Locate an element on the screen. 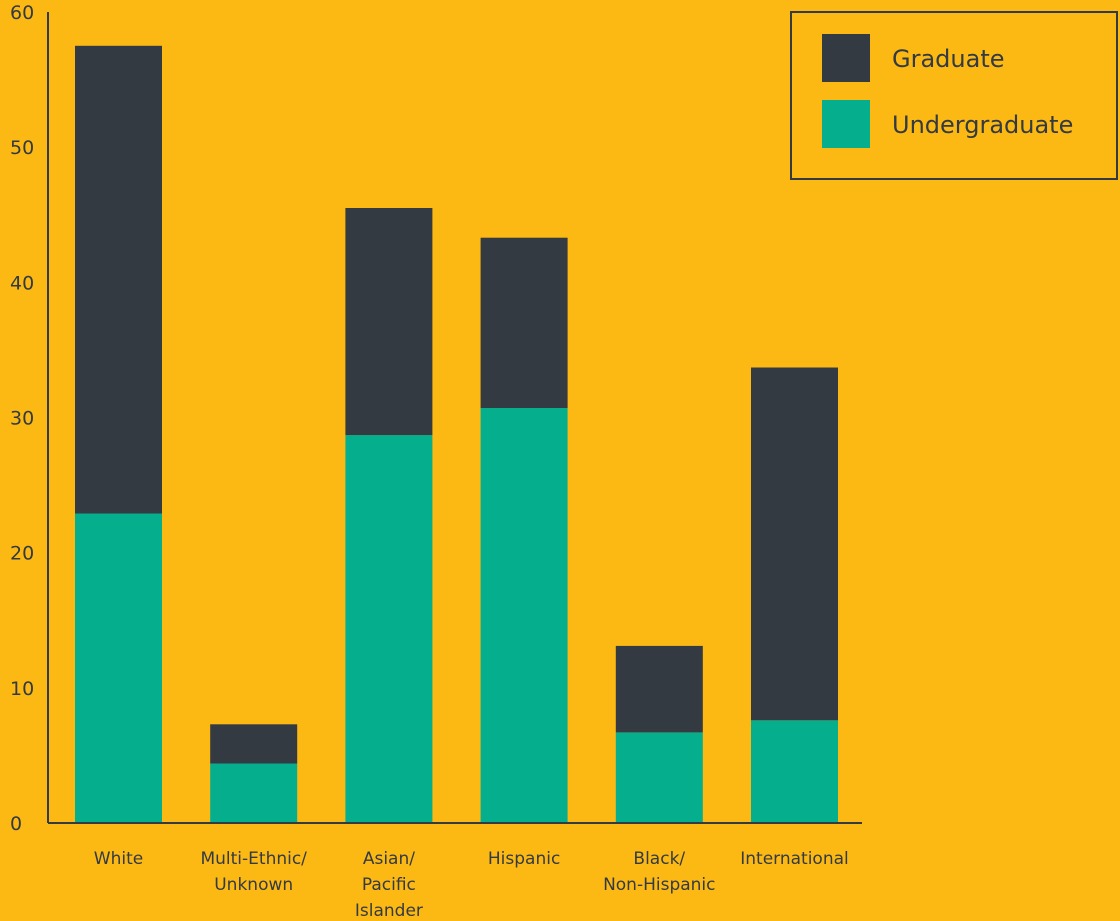  y-axis-tick-labels: 0 10 20 30 40 50 60 is located at coordinates (22, 418).